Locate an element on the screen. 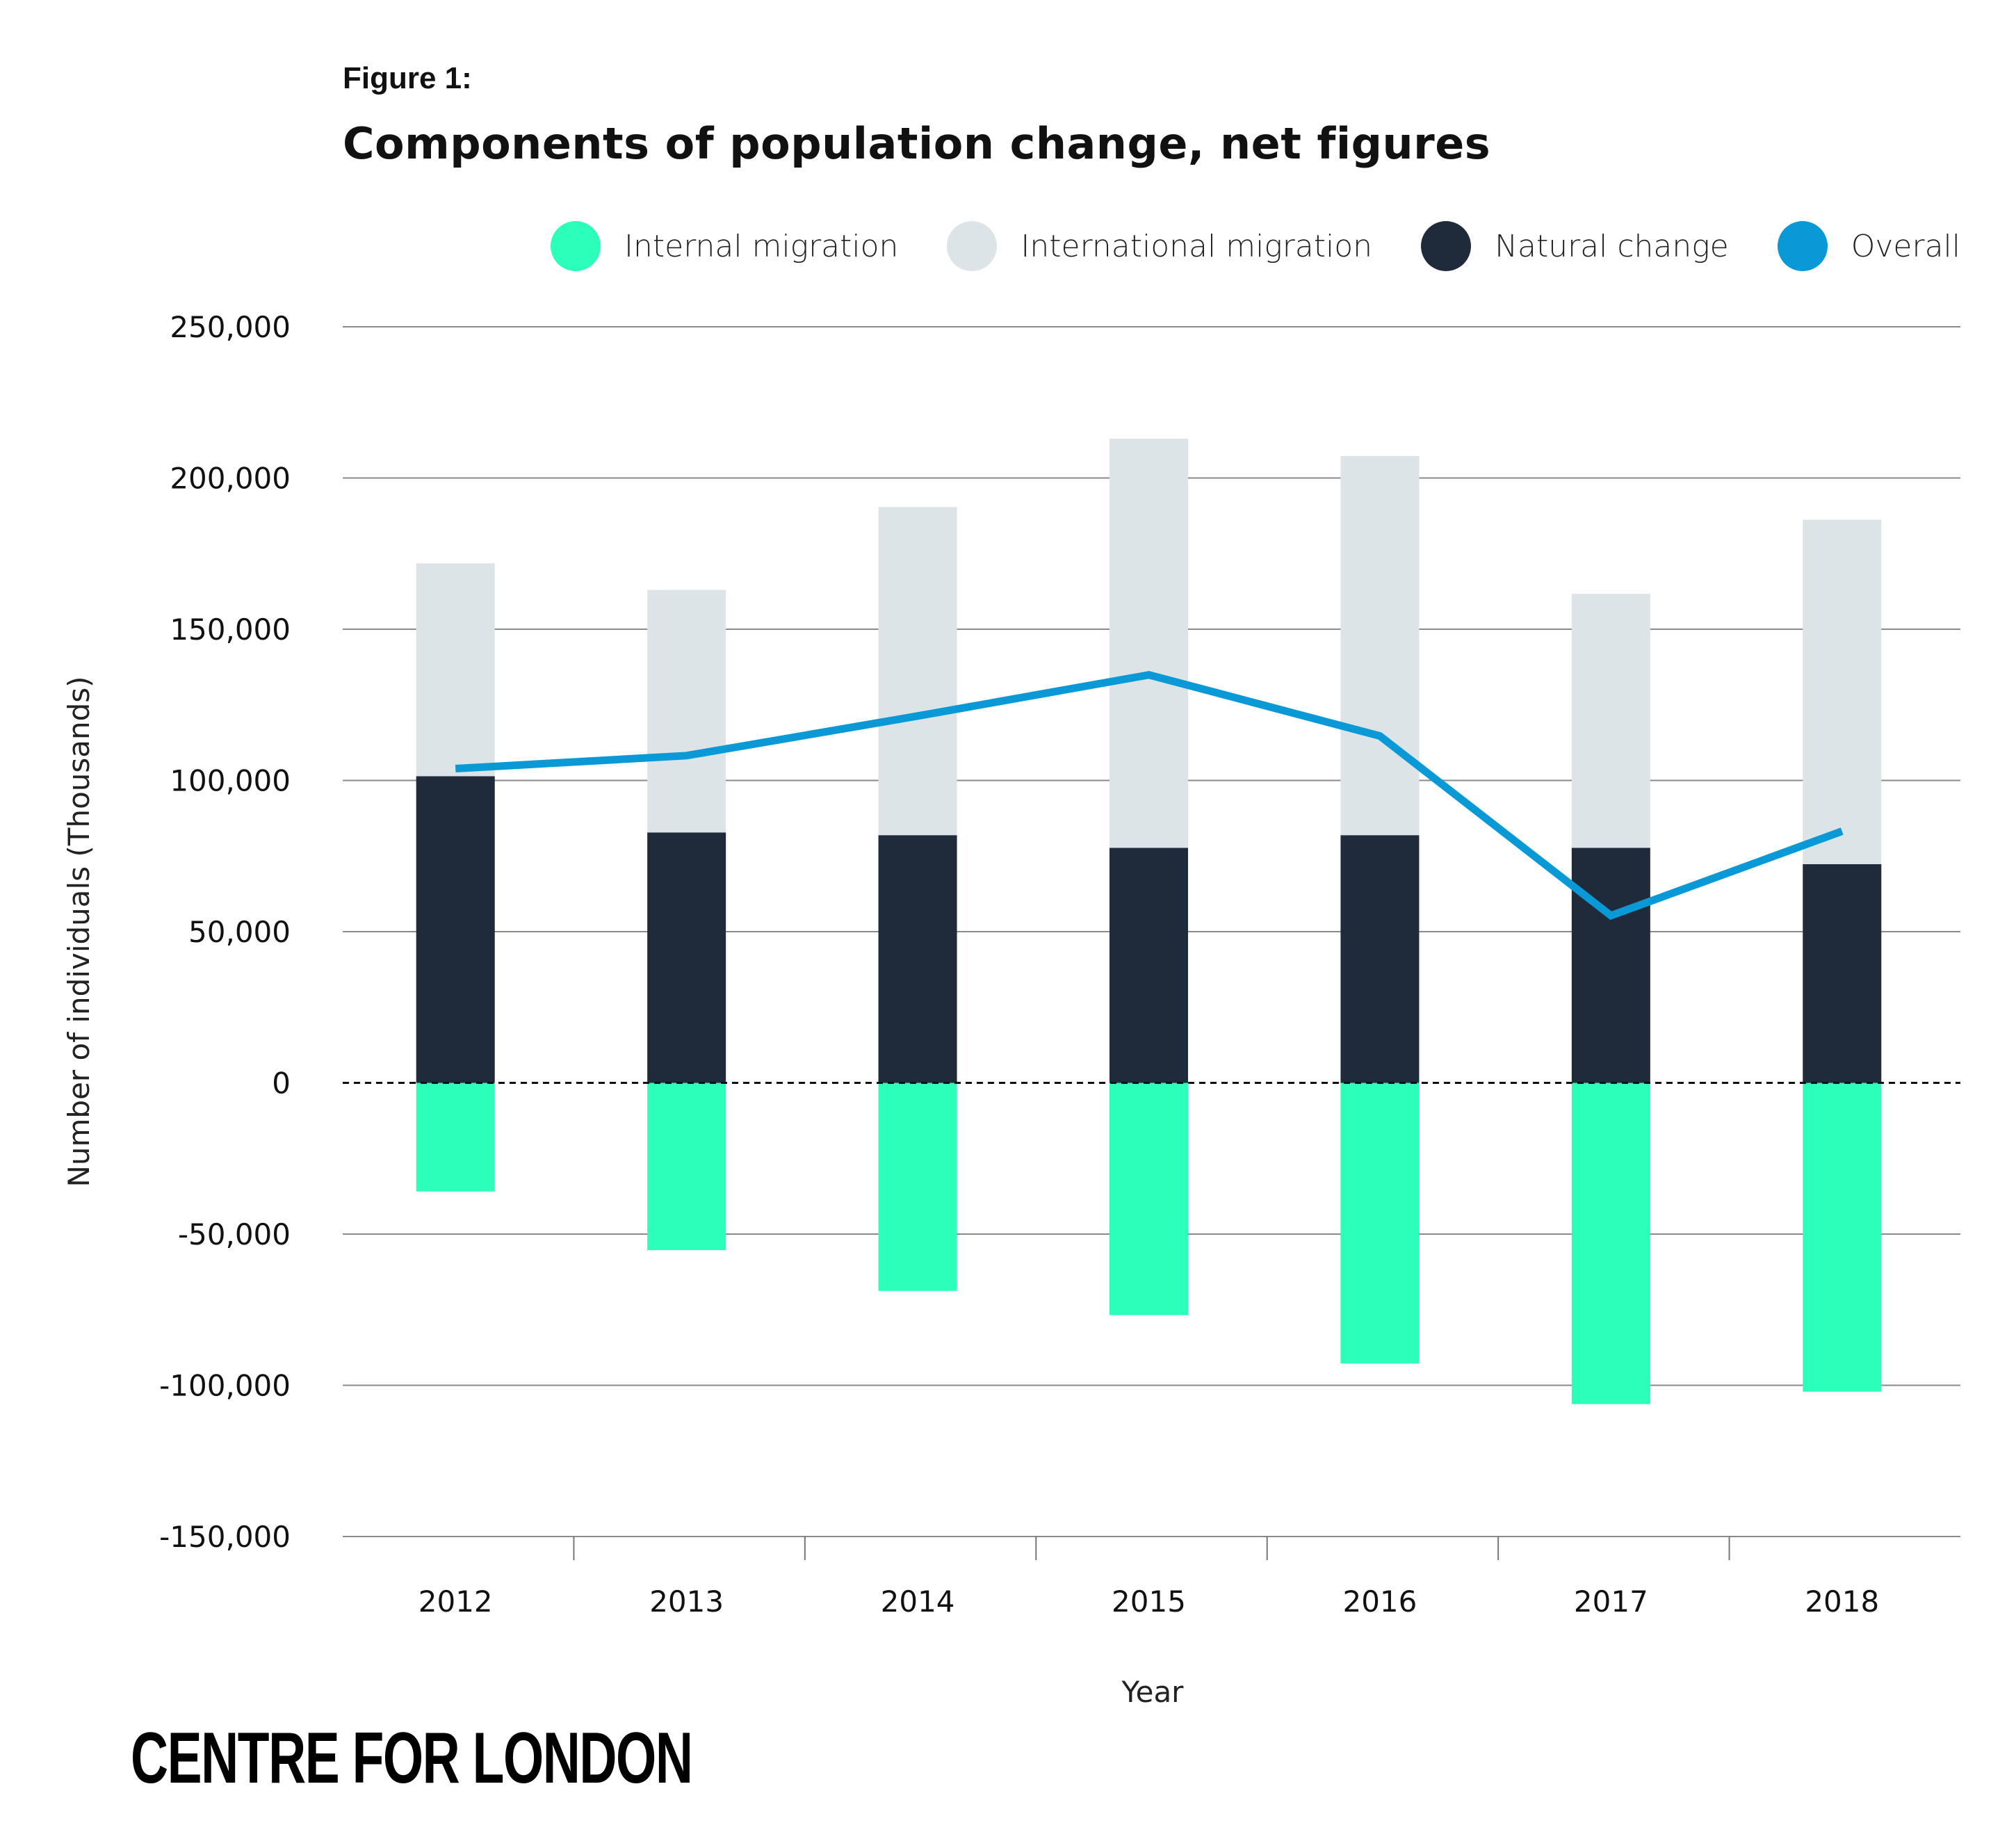  legend-label: Internal migration is located at coordinates (761, 246).